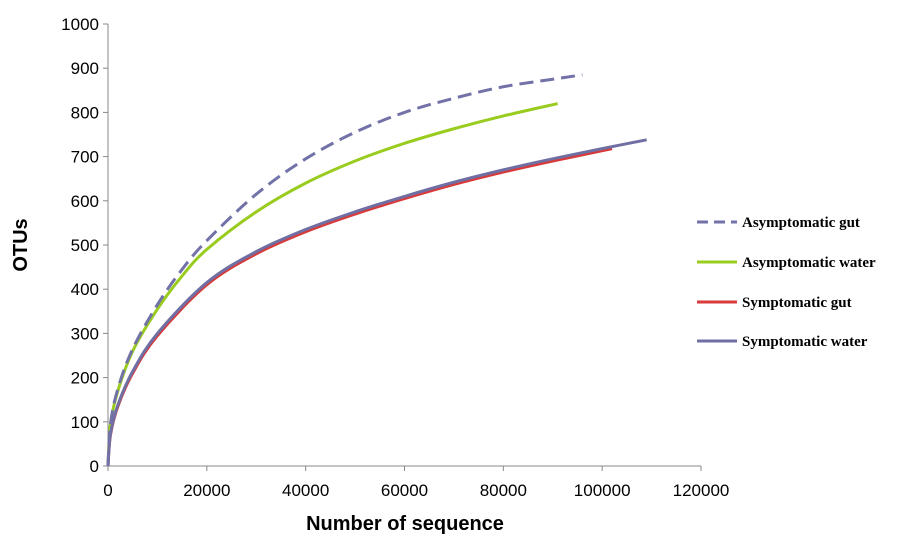  I want to click on x-axis-title: Number of sequence, so click(405, 524).